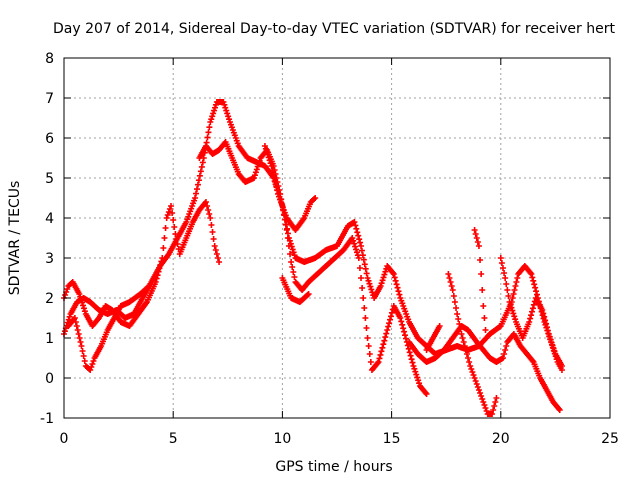 The height and width of the screenshot is (480, 640). I want to click on series-track-g, so click(484, 368).